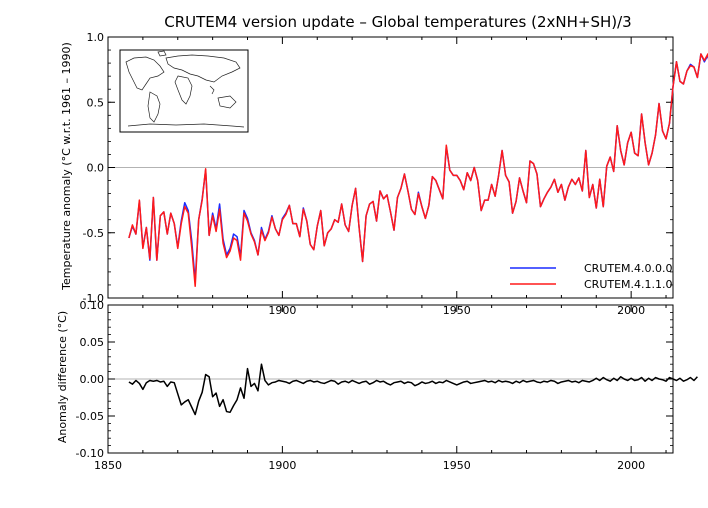 This screenshot has height=508, width=708. Describe the element at coordinates (62, 377) in the screenshot. I see `bottom-ylabel: Anomaly difference (°C)` at that location.